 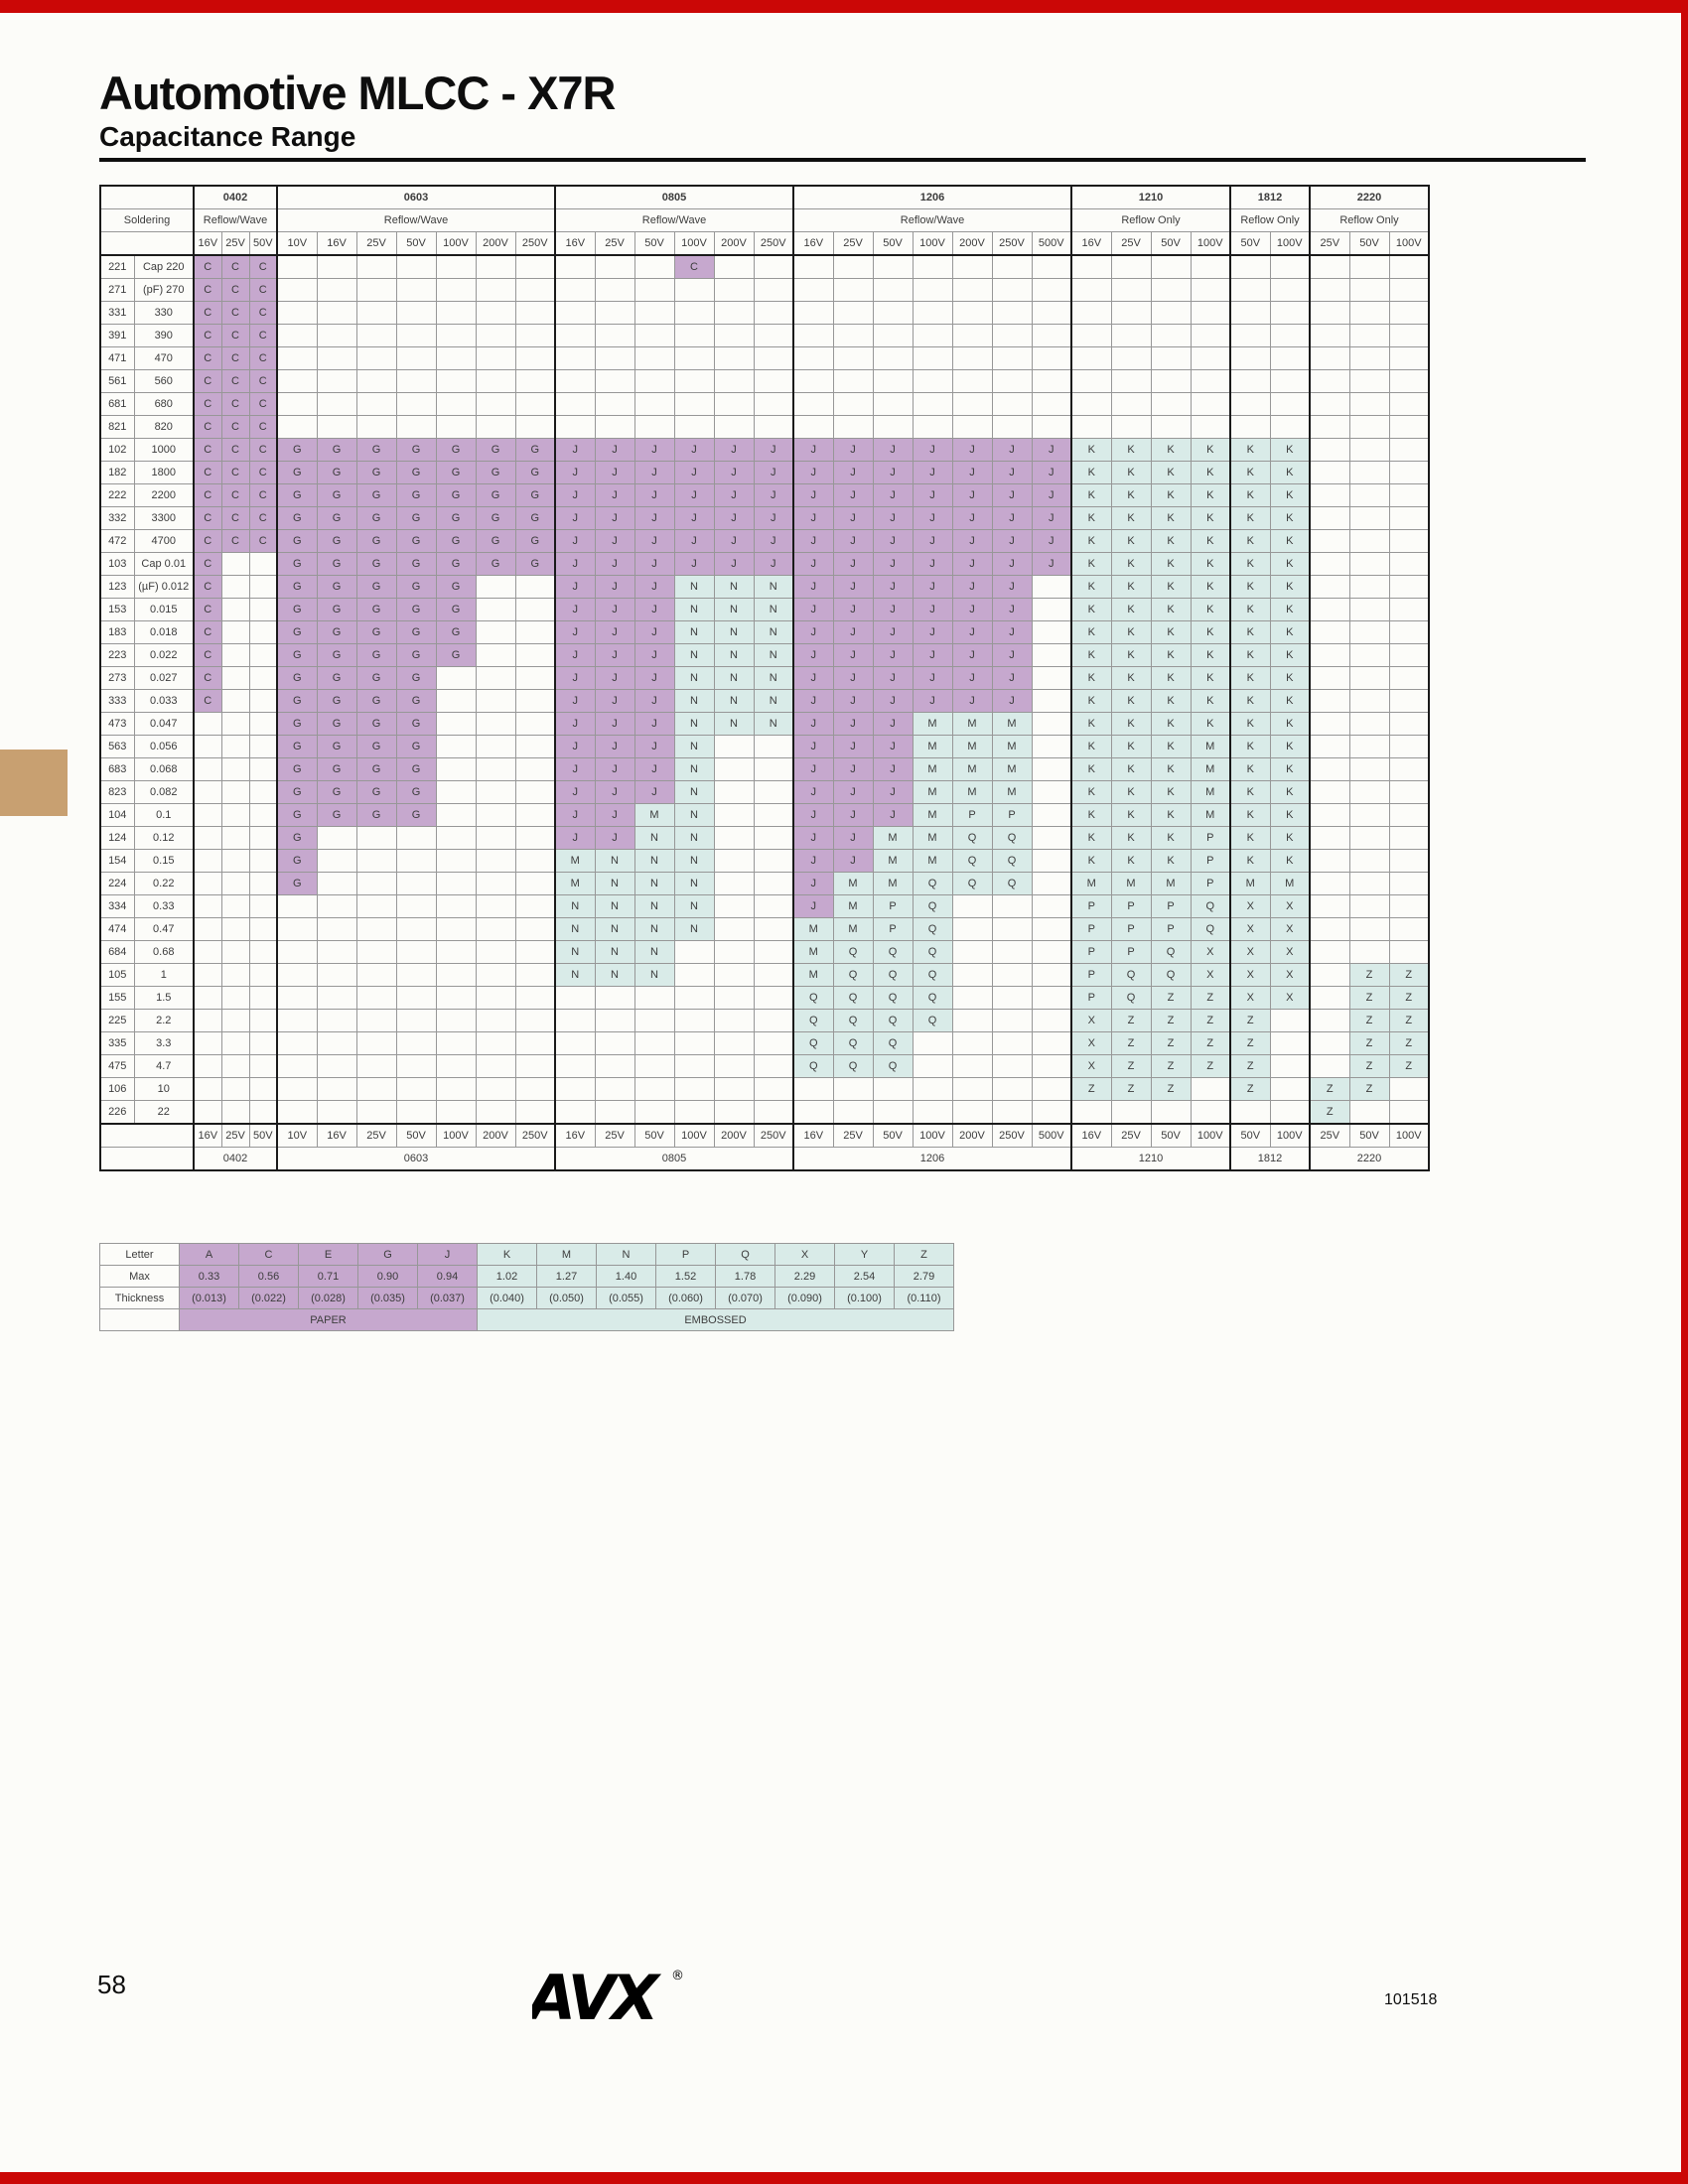 I want to click on voltage-header: 16V, so click(x=1091, y=1135).